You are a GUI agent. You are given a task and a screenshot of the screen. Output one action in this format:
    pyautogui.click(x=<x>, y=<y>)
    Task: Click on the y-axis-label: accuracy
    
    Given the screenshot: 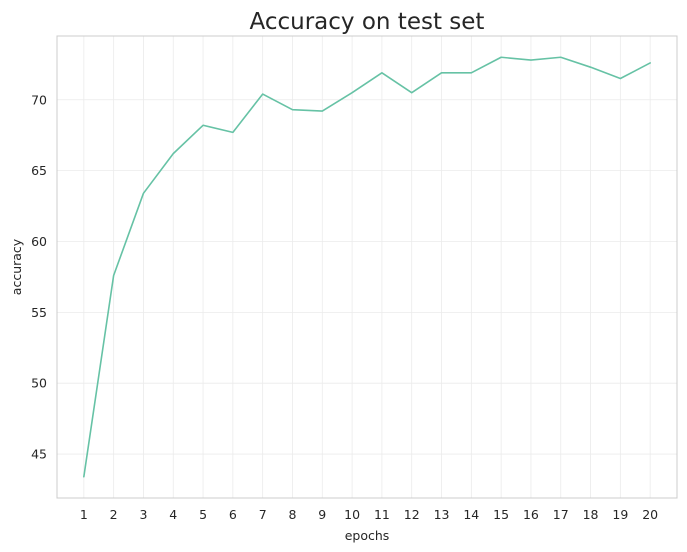 What is the action you would take?
    pyautogui.click(x=16, y=266)
    